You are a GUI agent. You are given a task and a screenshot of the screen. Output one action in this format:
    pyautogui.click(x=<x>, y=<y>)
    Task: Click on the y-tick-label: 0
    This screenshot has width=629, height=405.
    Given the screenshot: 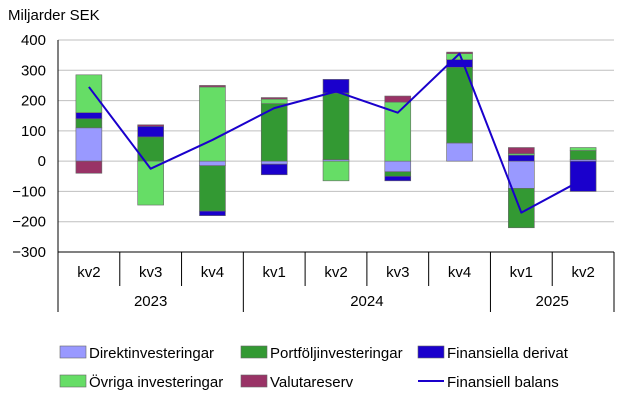 What is the action you would take?
    pyautogui.click(x=42, y=161)
    